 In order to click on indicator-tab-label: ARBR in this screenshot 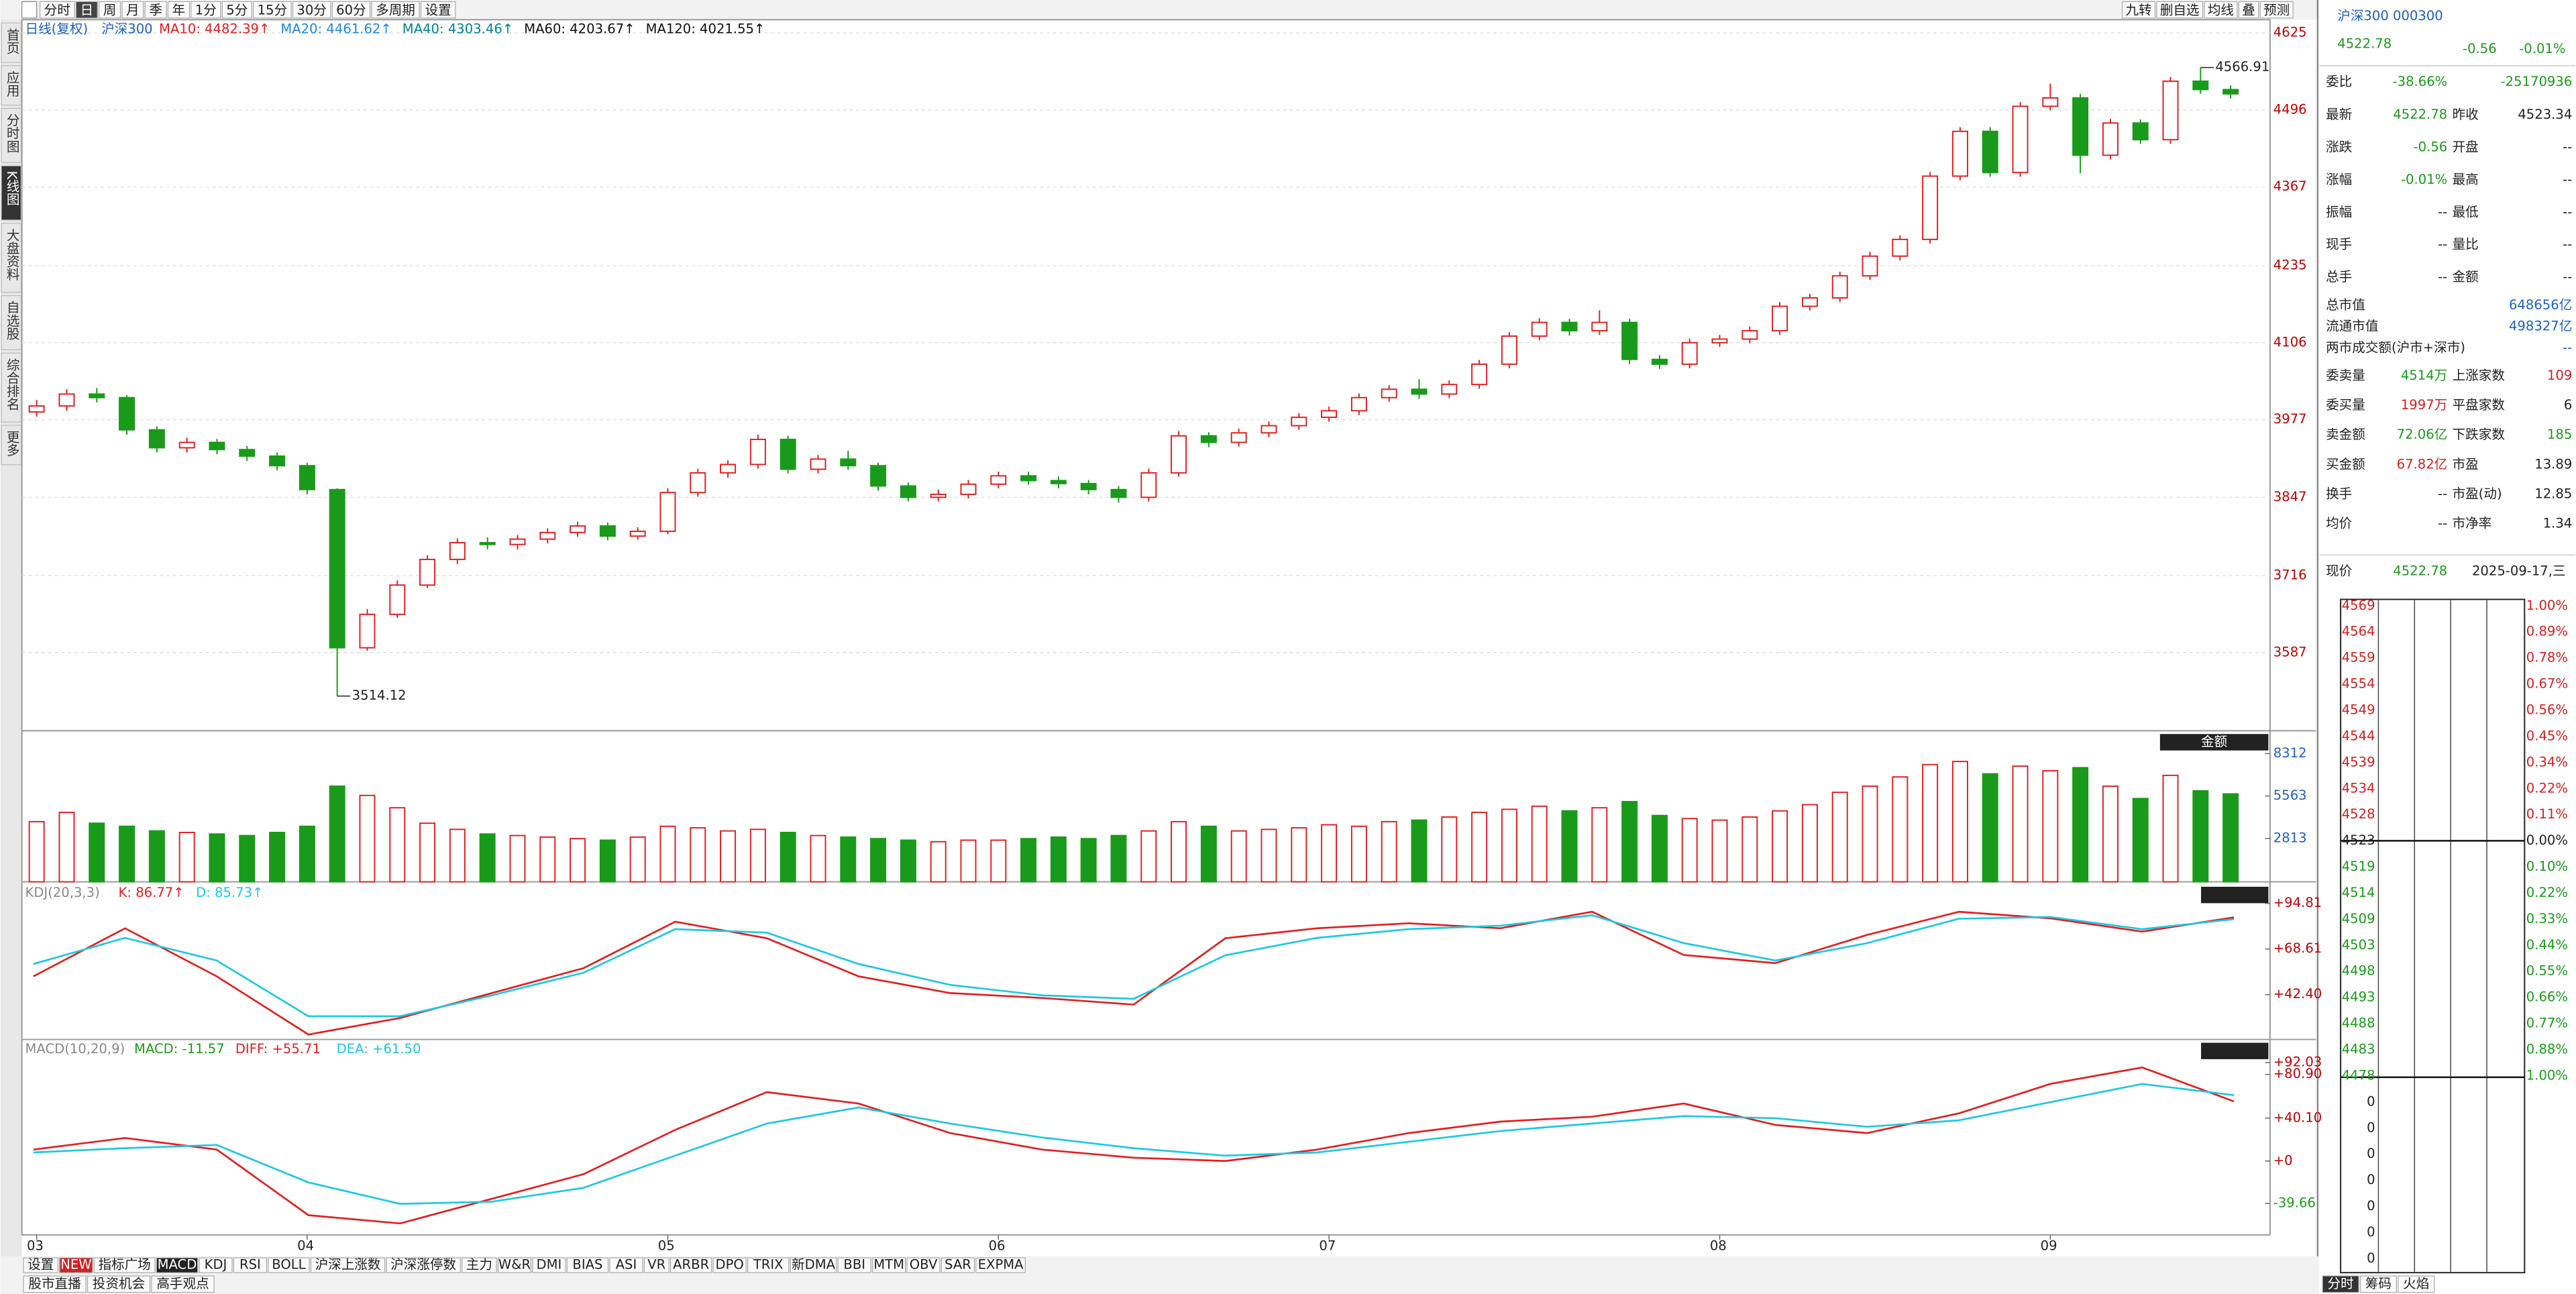, I will do `click(691, 1265)`.